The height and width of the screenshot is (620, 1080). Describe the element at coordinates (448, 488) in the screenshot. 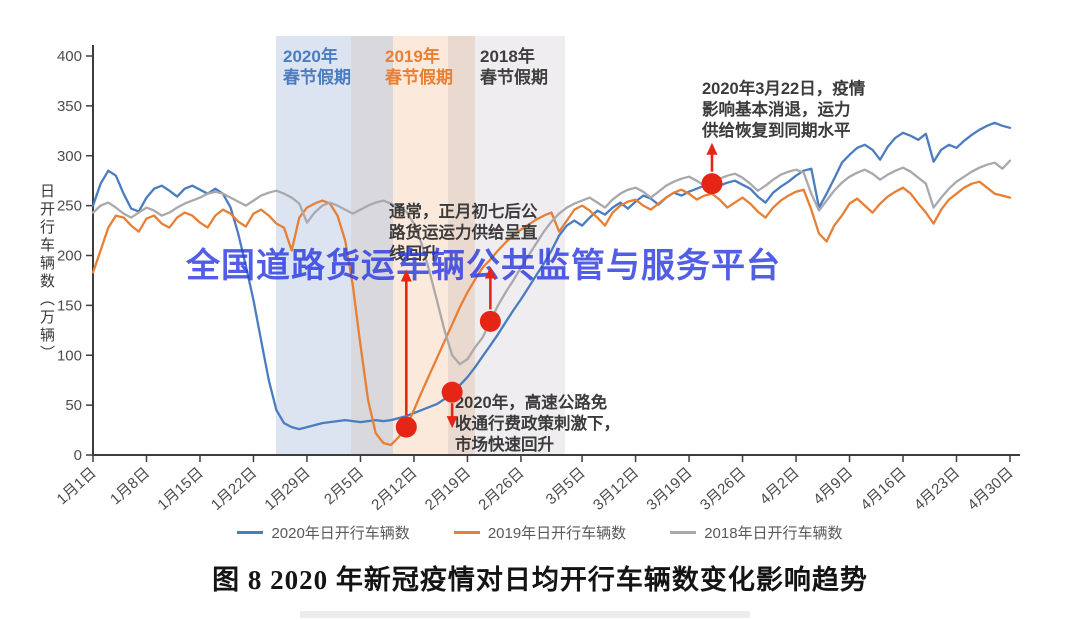

I see `x-tick-label: 2月19日` at that location.